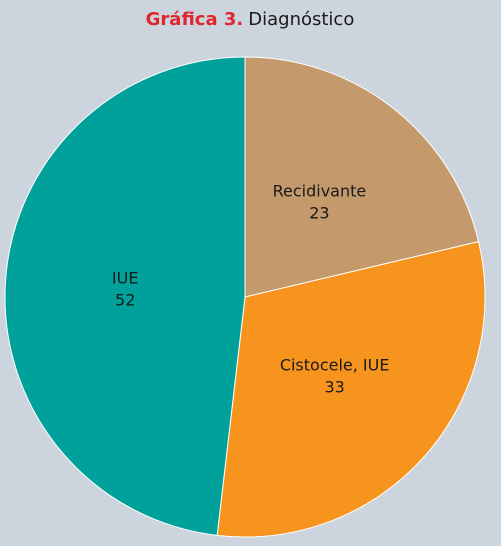  I want to click on slice-label: Cistocele, IUE, so click(335, 364).